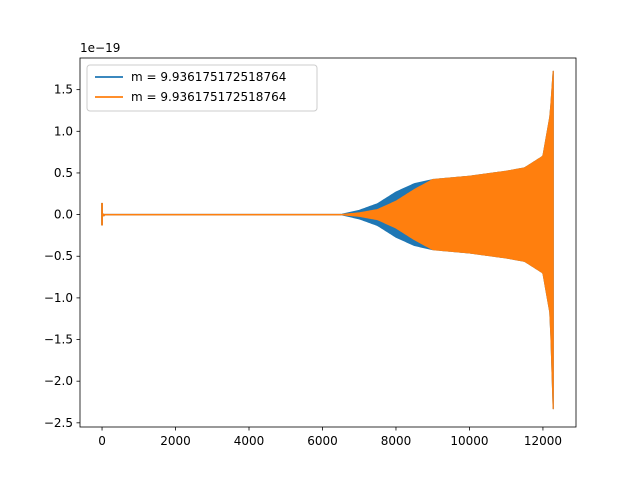  What do you see at coordinates (322, 441) in the screenshot?
I see `x-tick-label: 6000` at bounding box center [322, 441].